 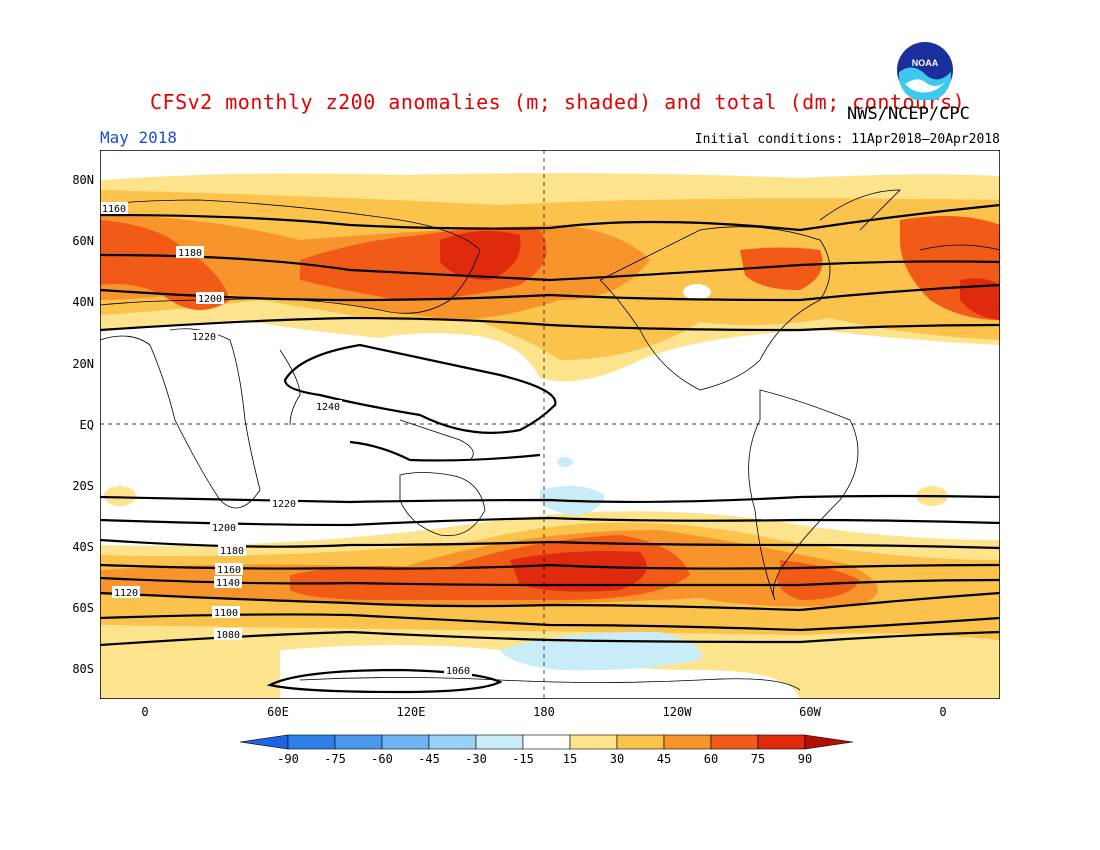 I want to click on lat-label: 40N, so click(x=83, y=302).